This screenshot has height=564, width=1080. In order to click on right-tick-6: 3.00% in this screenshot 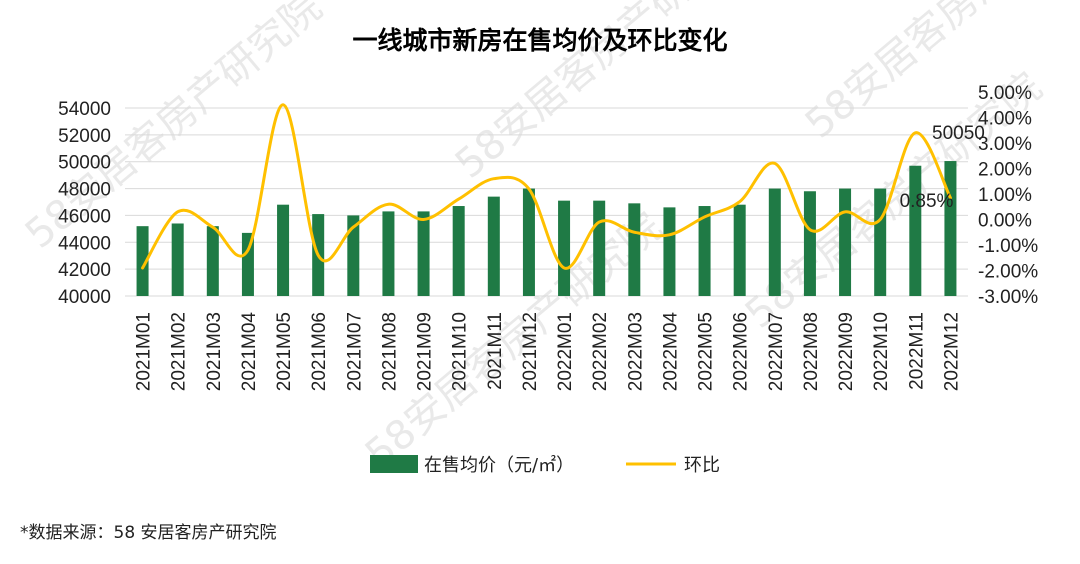, I will do `click(1005, 144)`.